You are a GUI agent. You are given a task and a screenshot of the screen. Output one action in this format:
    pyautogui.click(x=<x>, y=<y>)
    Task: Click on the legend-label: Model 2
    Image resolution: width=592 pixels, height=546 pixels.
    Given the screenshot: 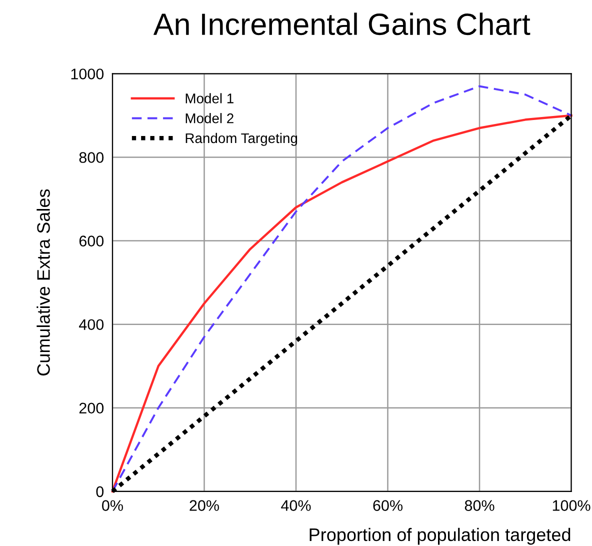 What is the action you would take?
    pyautogui.click(x=210, y=118)
    